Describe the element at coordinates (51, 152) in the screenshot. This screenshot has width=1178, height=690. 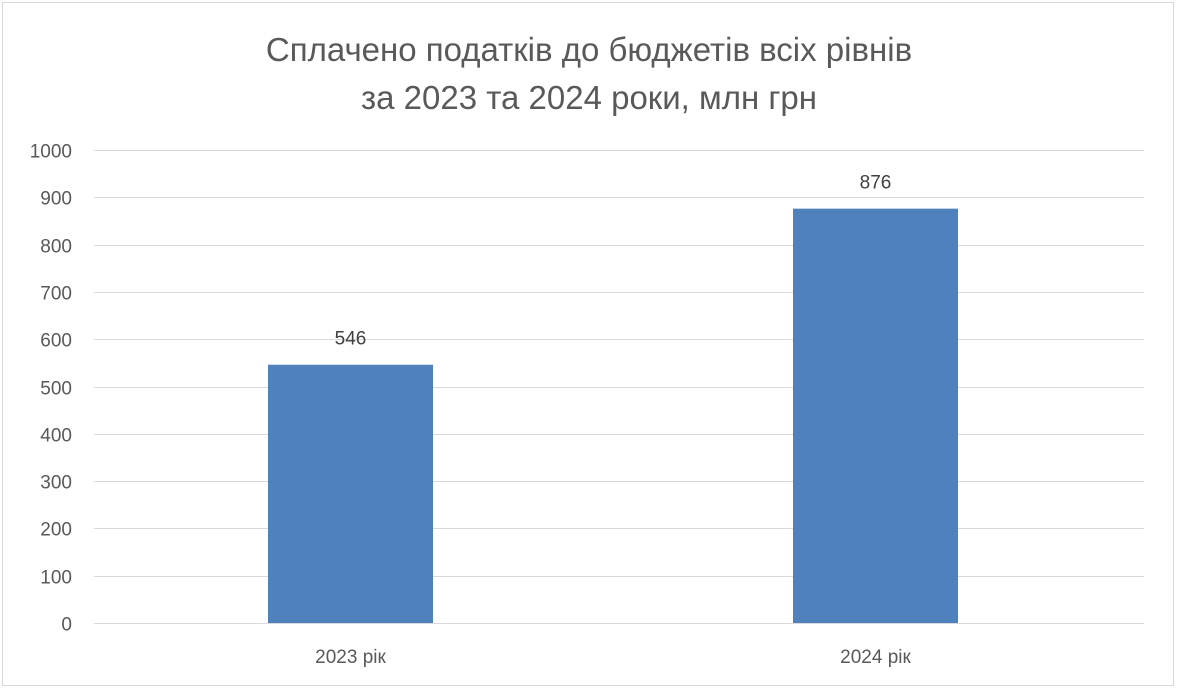
I see `y-tick-label: 1000` at that location.